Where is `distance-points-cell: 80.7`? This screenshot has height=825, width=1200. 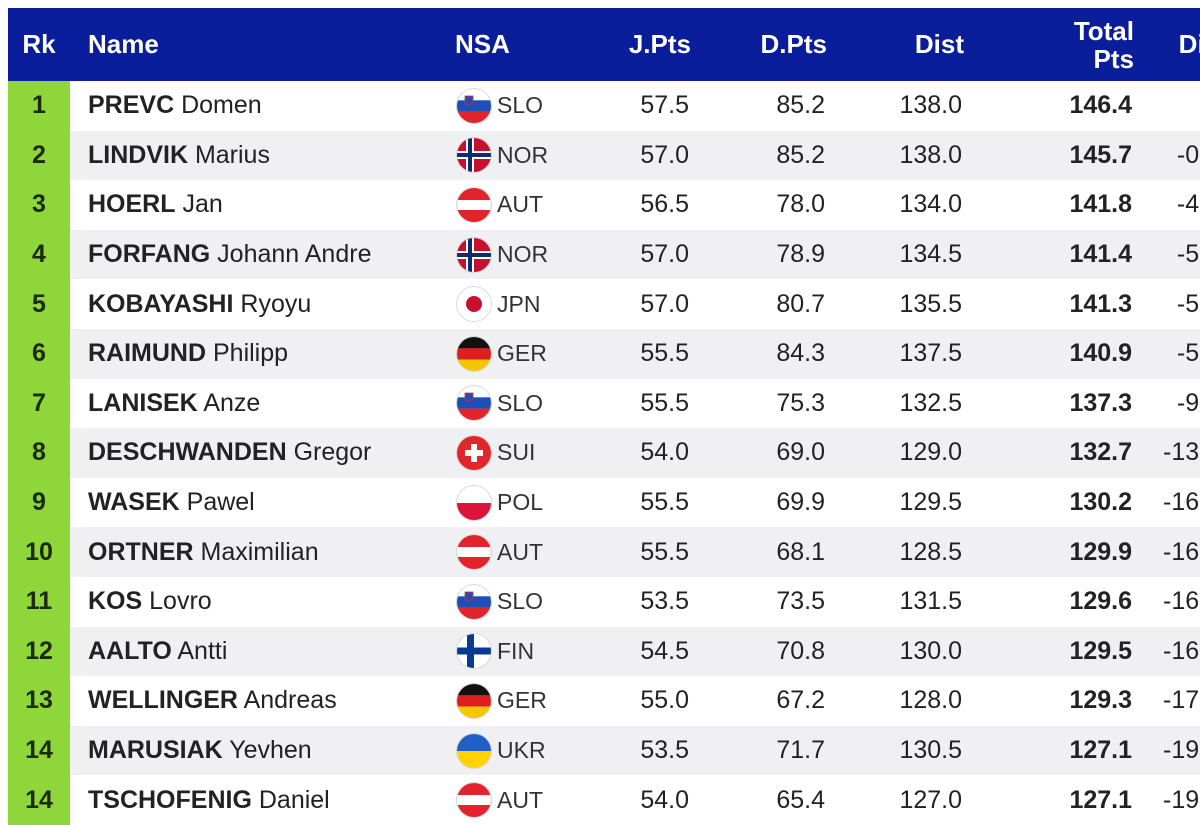
distance-points-cell: 80.7 is located at coordinates (800, 303).